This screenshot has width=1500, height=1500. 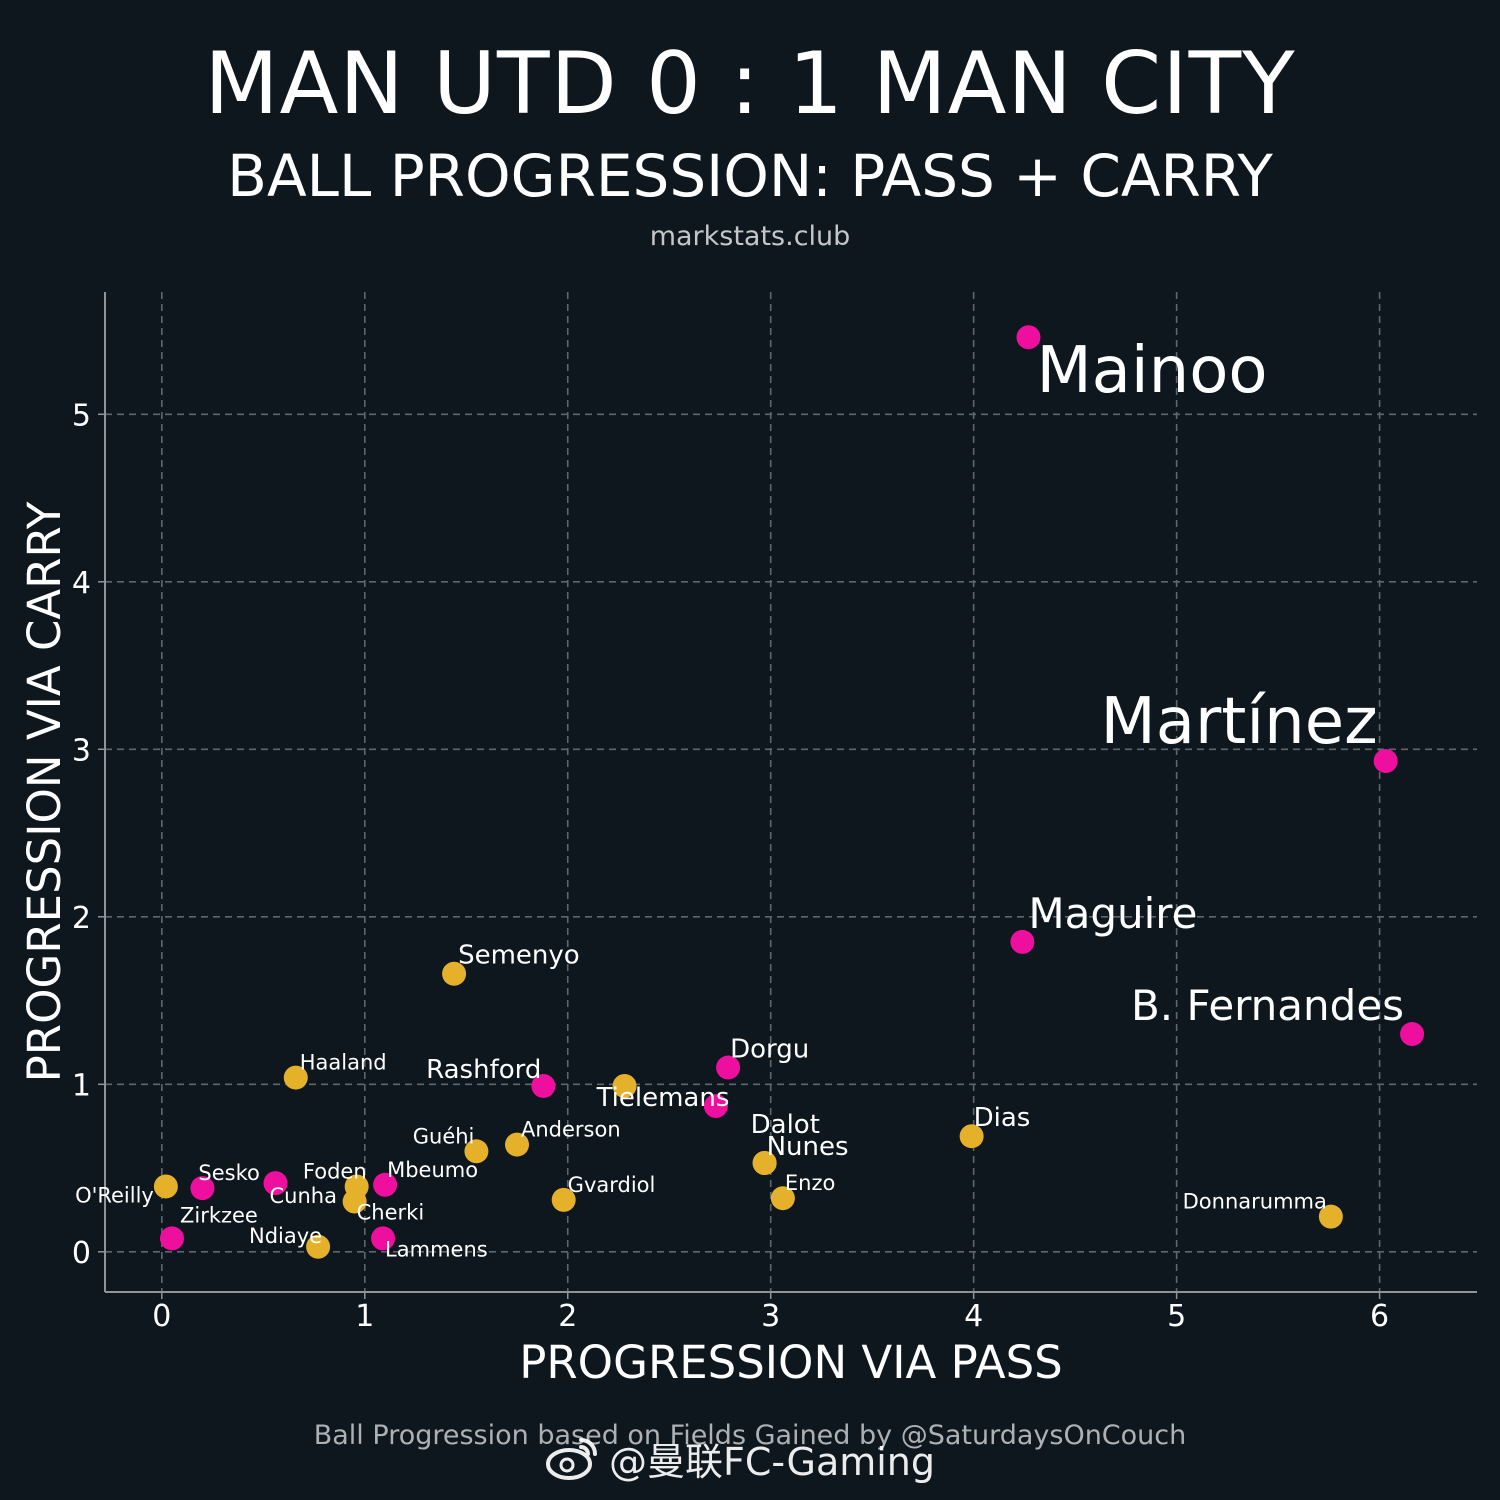 I want to click on point-rashford, so click(x=543, y=1085).